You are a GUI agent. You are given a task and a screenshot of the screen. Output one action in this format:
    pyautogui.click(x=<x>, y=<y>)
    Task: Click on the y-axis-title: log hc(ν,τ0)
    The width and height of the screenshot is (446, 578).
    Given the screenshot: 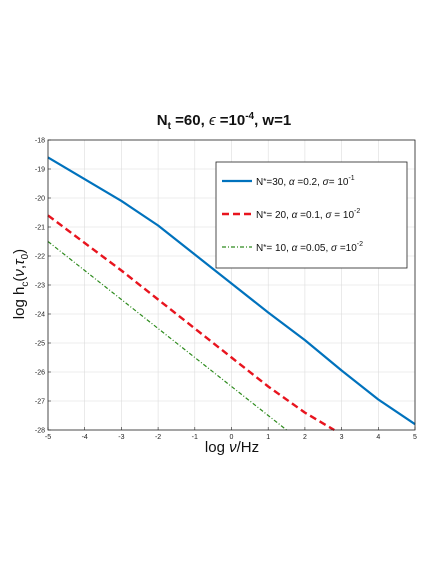 What is the action you would take?
    pyautogui.click(x=21, y=284)
    